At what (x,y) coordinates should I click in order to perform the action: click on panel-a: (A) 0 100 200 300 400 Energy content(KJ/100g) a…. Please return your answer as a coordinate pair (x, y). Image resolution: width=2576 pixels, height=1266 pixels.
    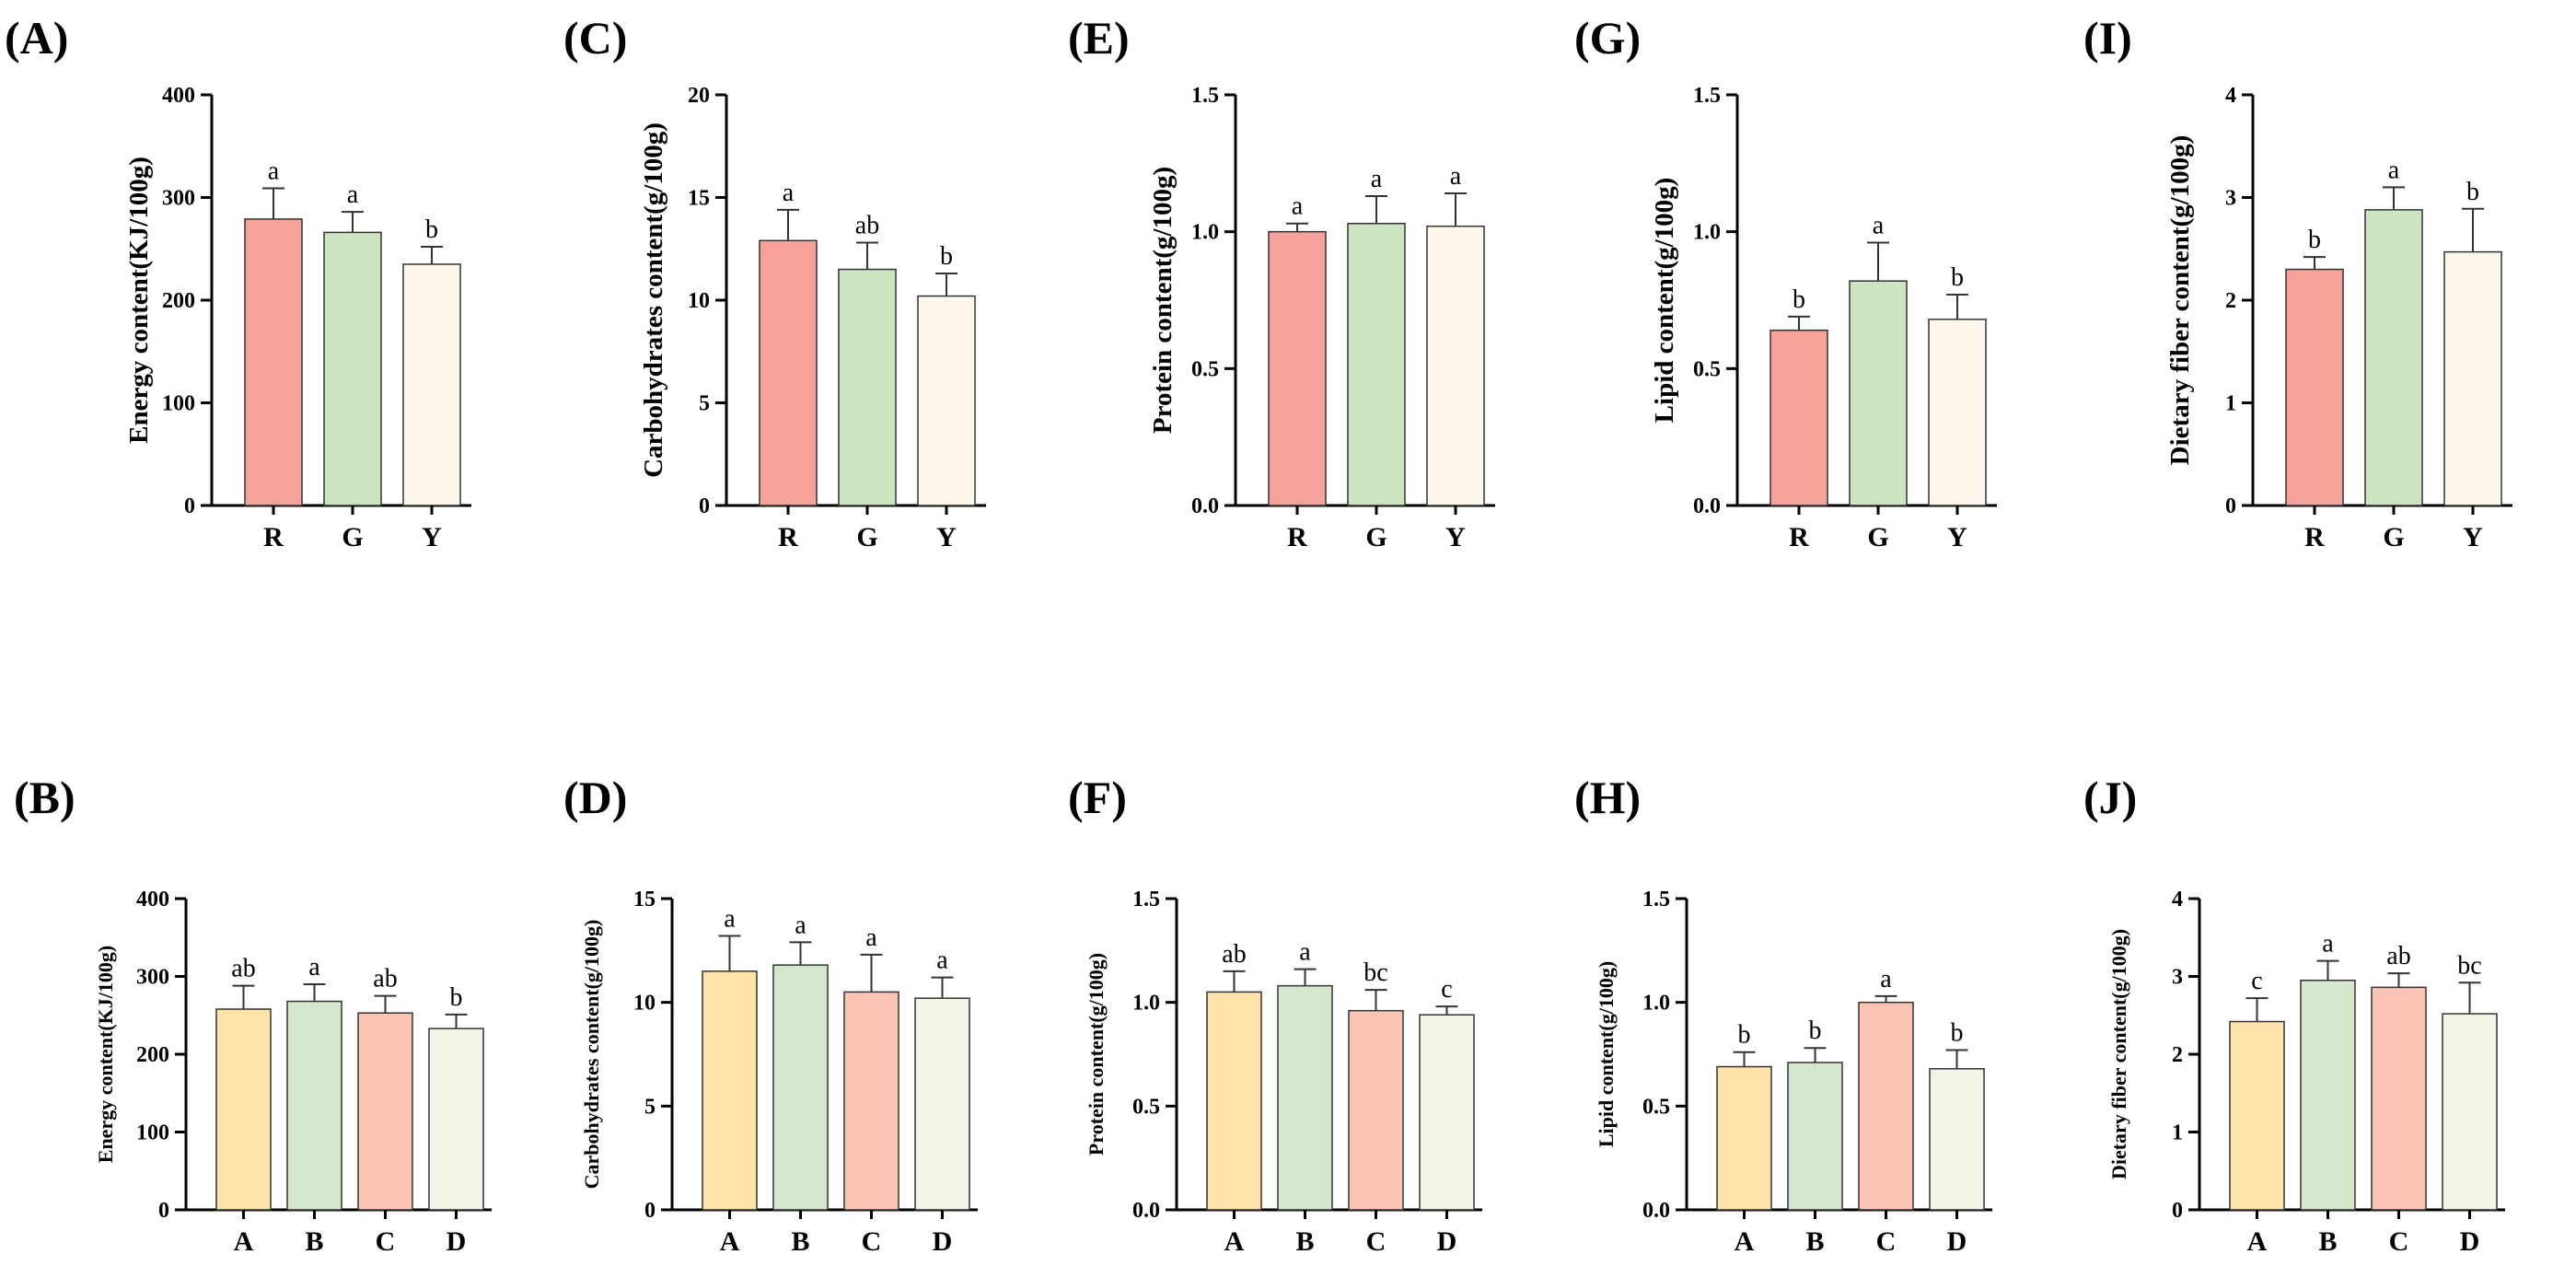
    Looking at the image, I should click on (238, 282).